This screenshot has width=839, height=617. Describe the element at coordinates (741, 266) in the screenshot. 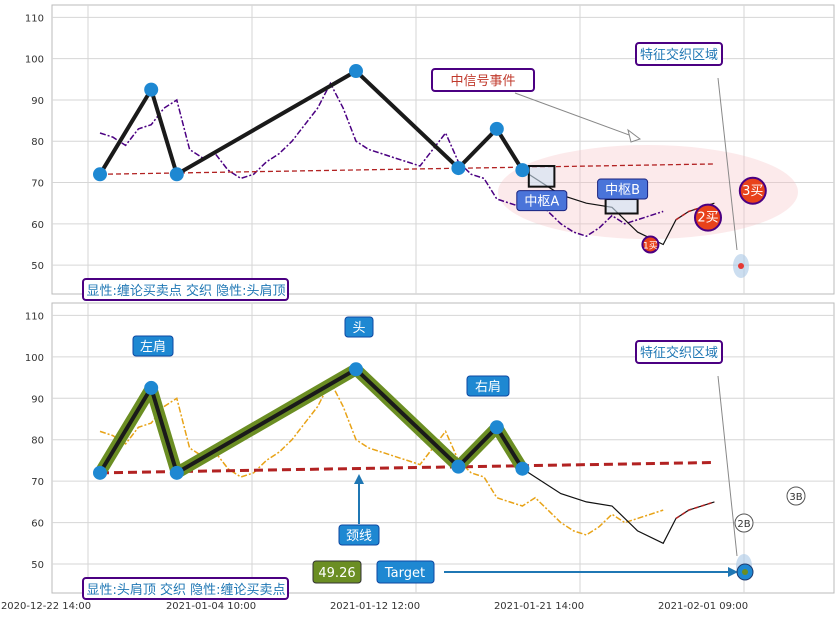

I see `top-feature-target-dot` at that location.